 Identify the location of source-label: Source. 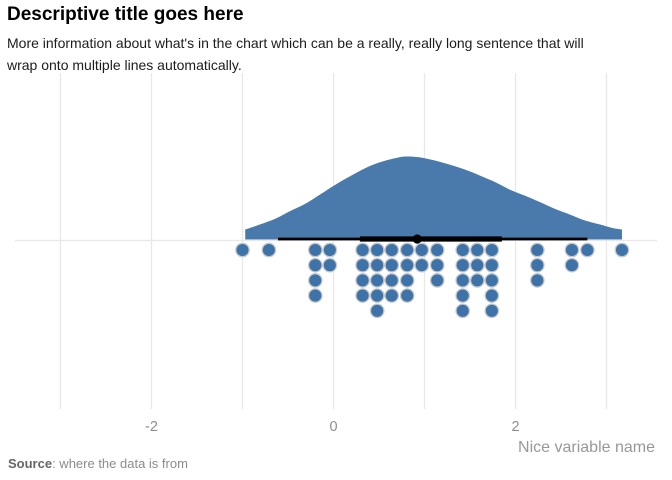
(30, 463).